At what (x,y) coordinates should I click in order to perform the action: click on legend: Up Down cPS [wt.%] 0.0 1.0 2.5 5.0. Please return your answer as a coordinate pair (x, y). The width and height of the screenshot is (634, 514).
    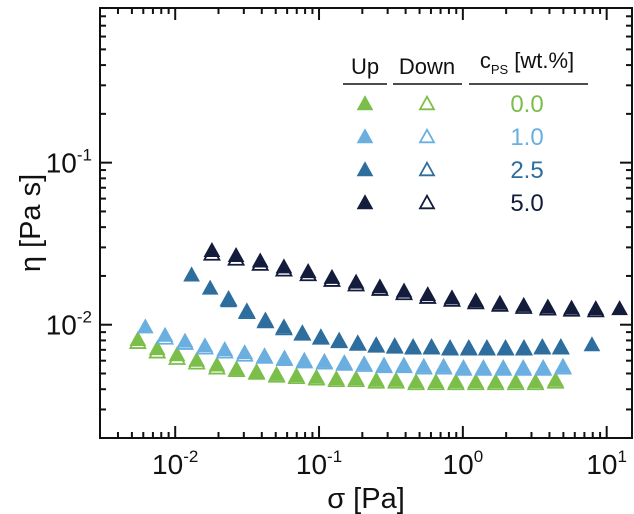
    Looking at the image, I should click on (465, 132).